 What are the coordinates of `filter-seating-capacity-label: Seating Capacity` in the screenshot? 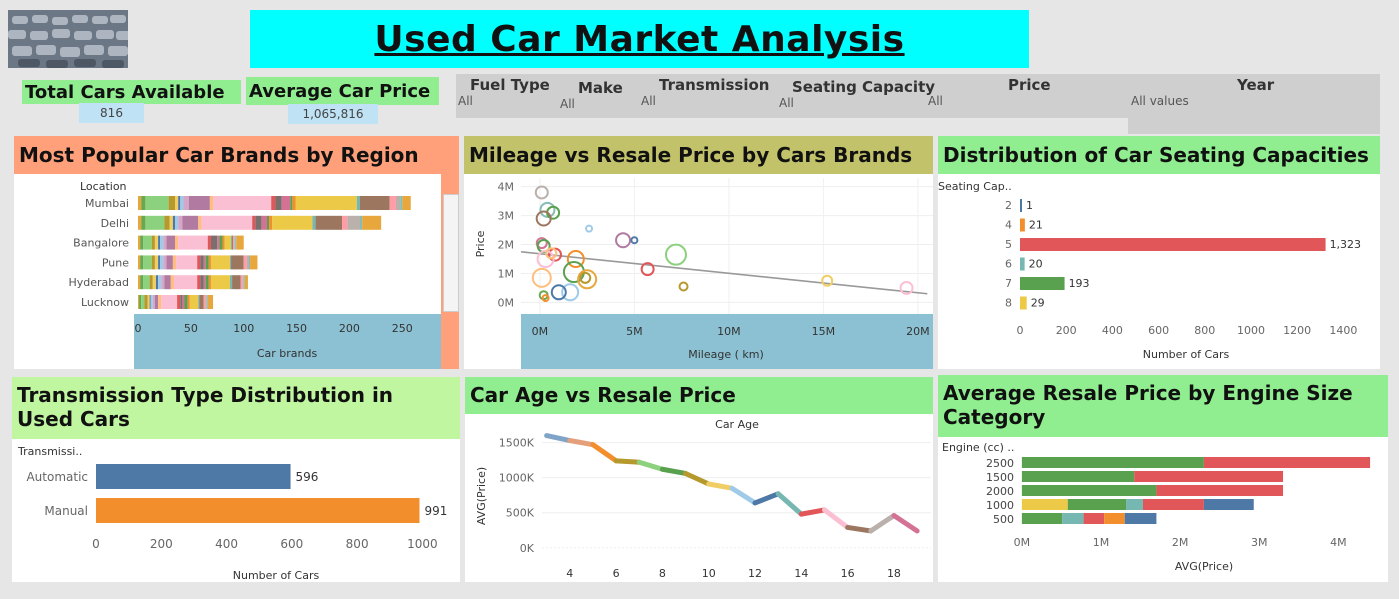 It's located at (864, 87).